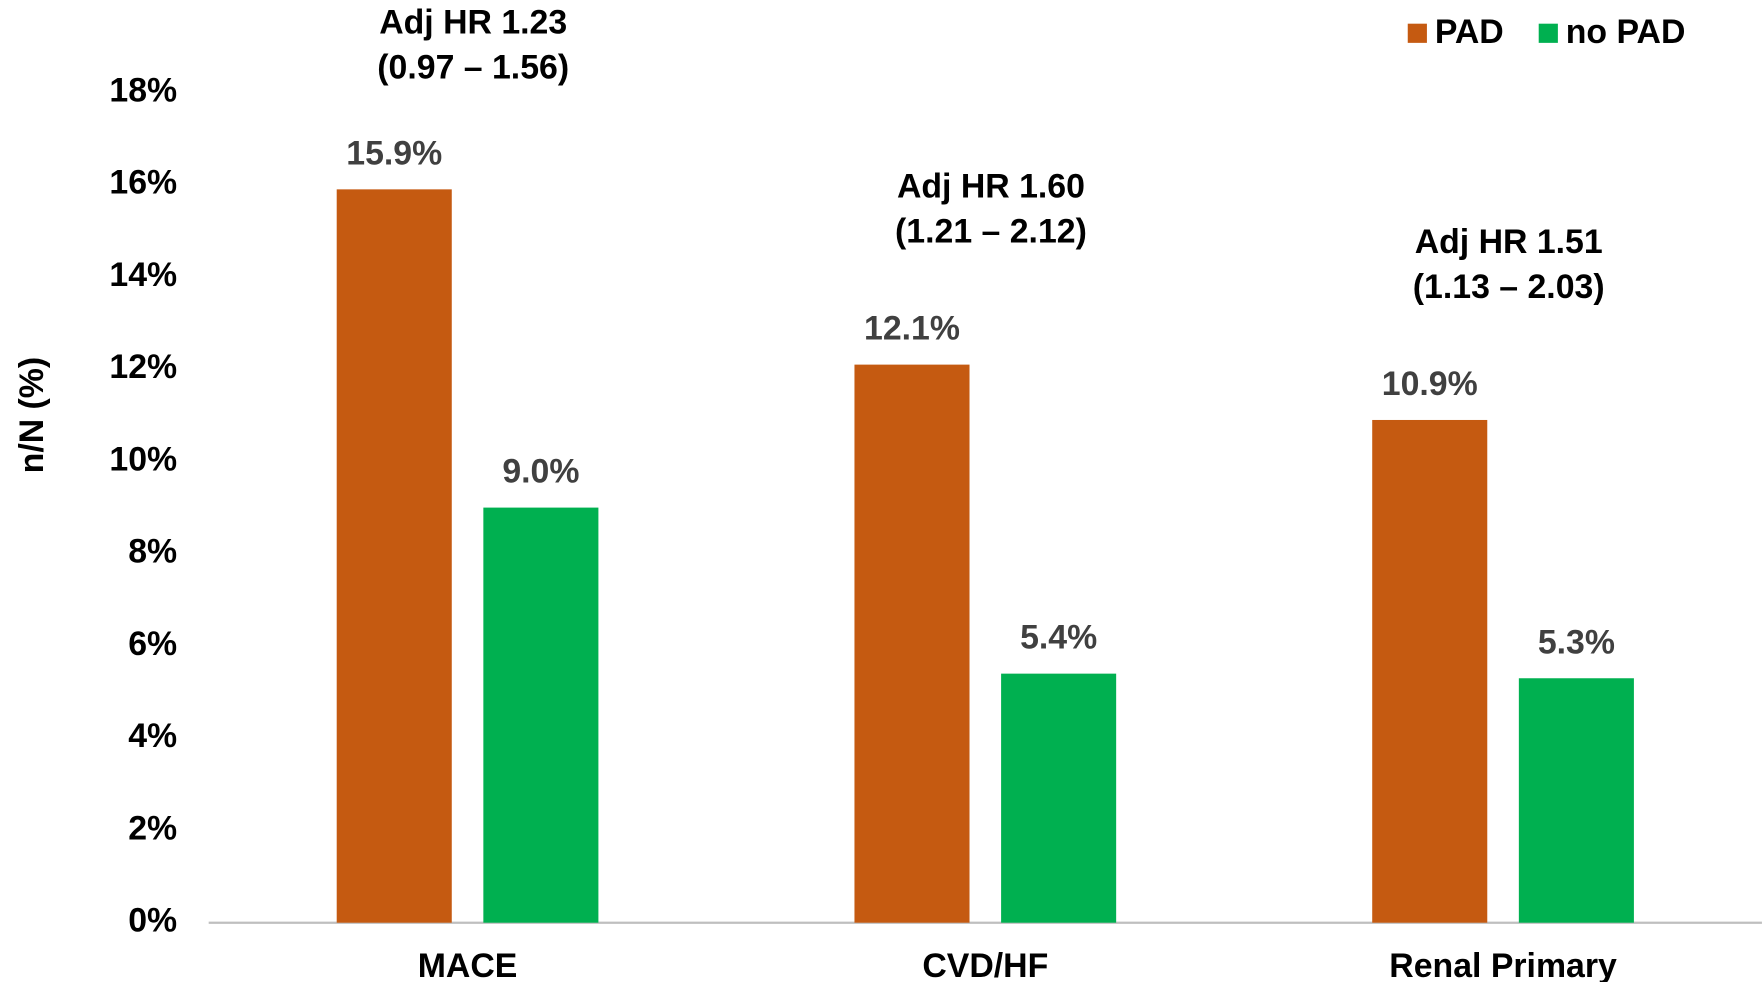 This screenshot has height=982, width=1762. Describe the element at coordinates (1576, 642) in the screenshot. I see `data-label: 5.3%` at that location.